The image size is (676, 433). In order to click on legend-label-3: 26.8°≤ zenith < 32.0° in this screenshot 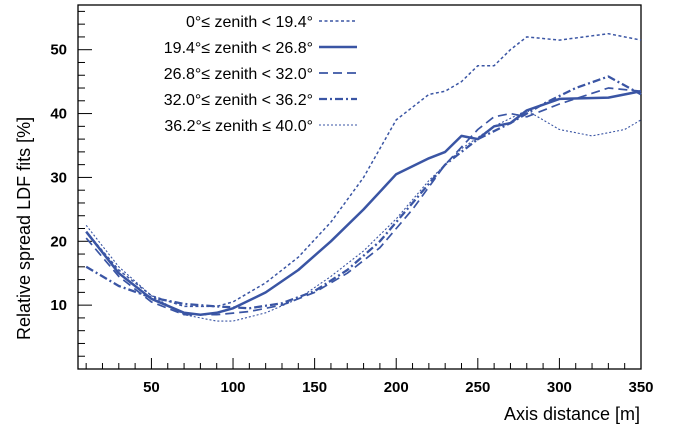, I will do `click(238, 74)`.